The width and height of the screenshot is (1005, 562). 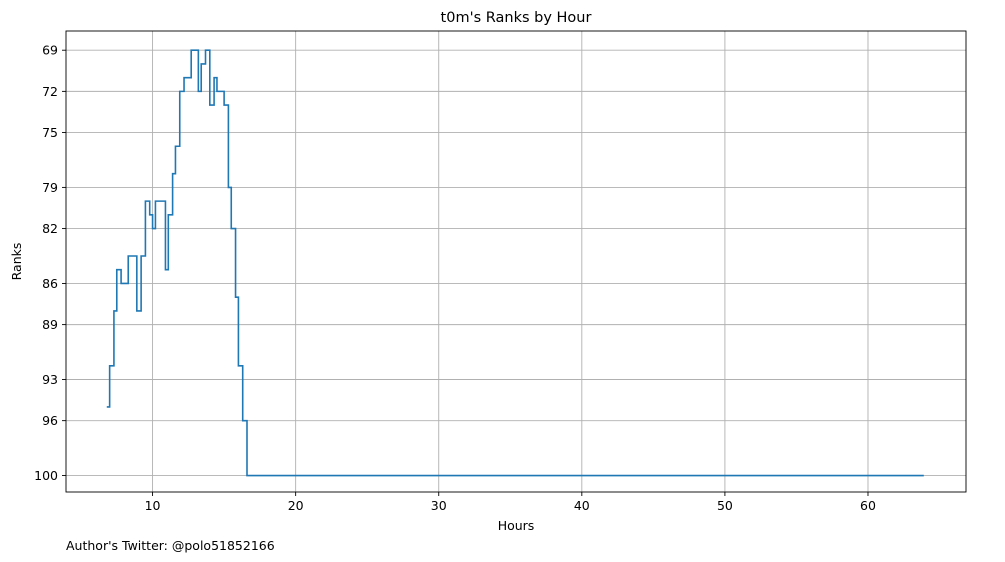 What do you see at coordinates (516, 525) in the screenshot?
I see `x-axis-label: Hours` at bounding box center [516, 525].